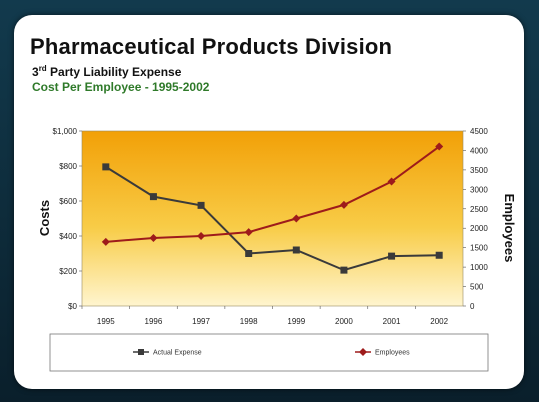  I want to click on y-tick-label: $400, so click(68, 236).